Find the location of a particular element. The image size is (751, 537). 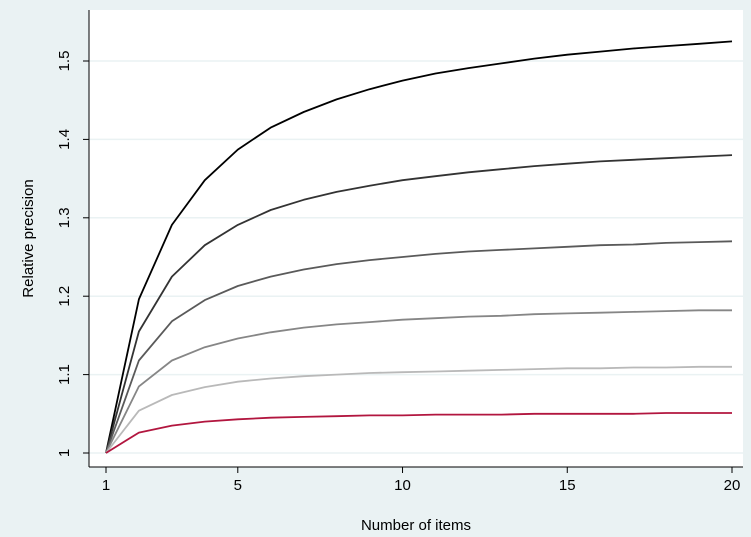

x-tick-label: 10 is located at coordinates (402, 485).